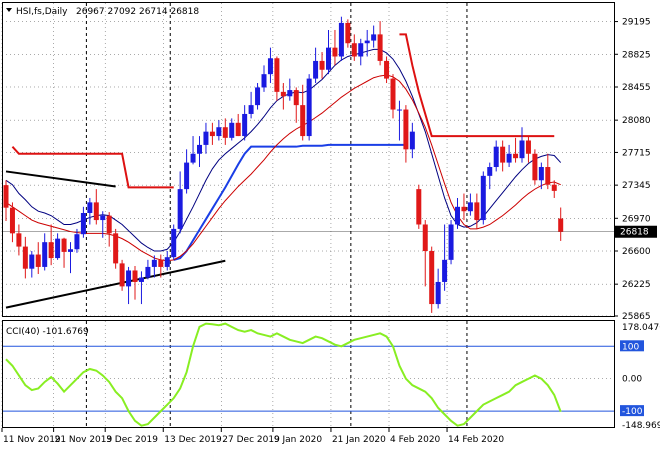 This screenshot has width=660, height=450. What do you see at coordinates (132, 440) in the screenshot?
I see `time-tick-label: 3 Dec 2019` at bounding box center [132, 440].